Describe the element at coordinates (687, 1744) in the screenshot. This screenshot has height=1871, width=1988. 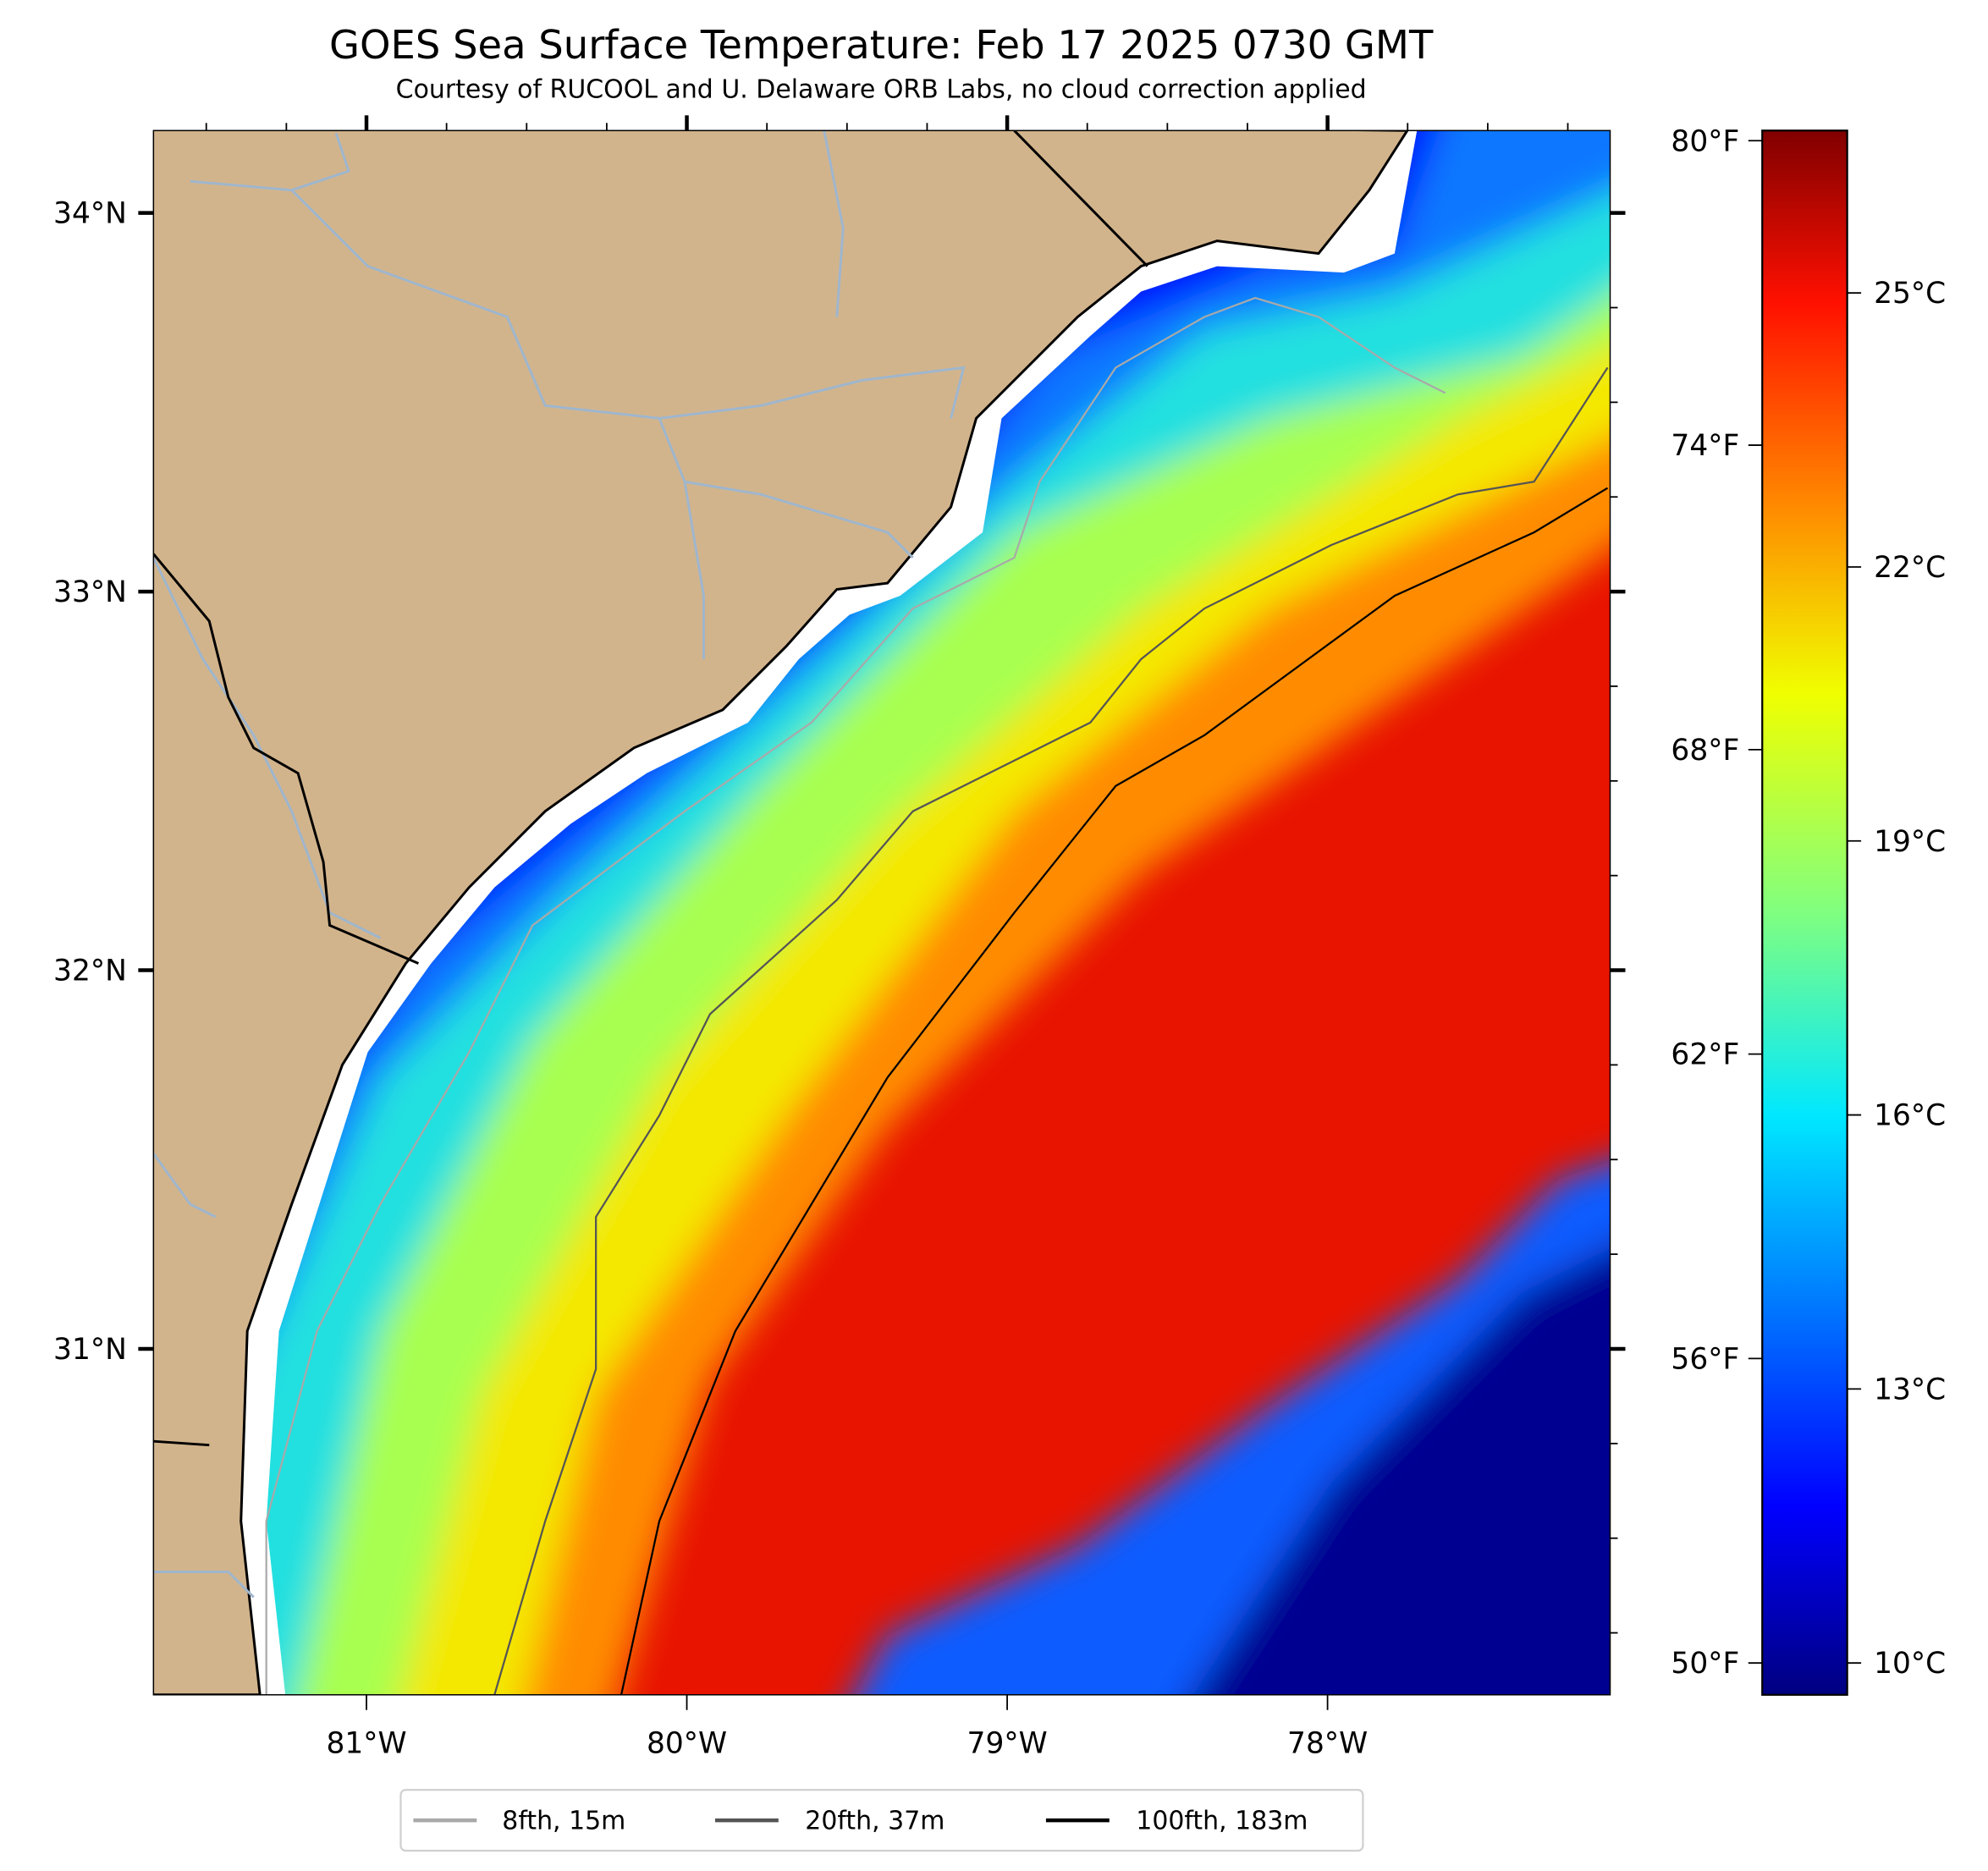
I see `x-tick-label: 80°W` at that location.